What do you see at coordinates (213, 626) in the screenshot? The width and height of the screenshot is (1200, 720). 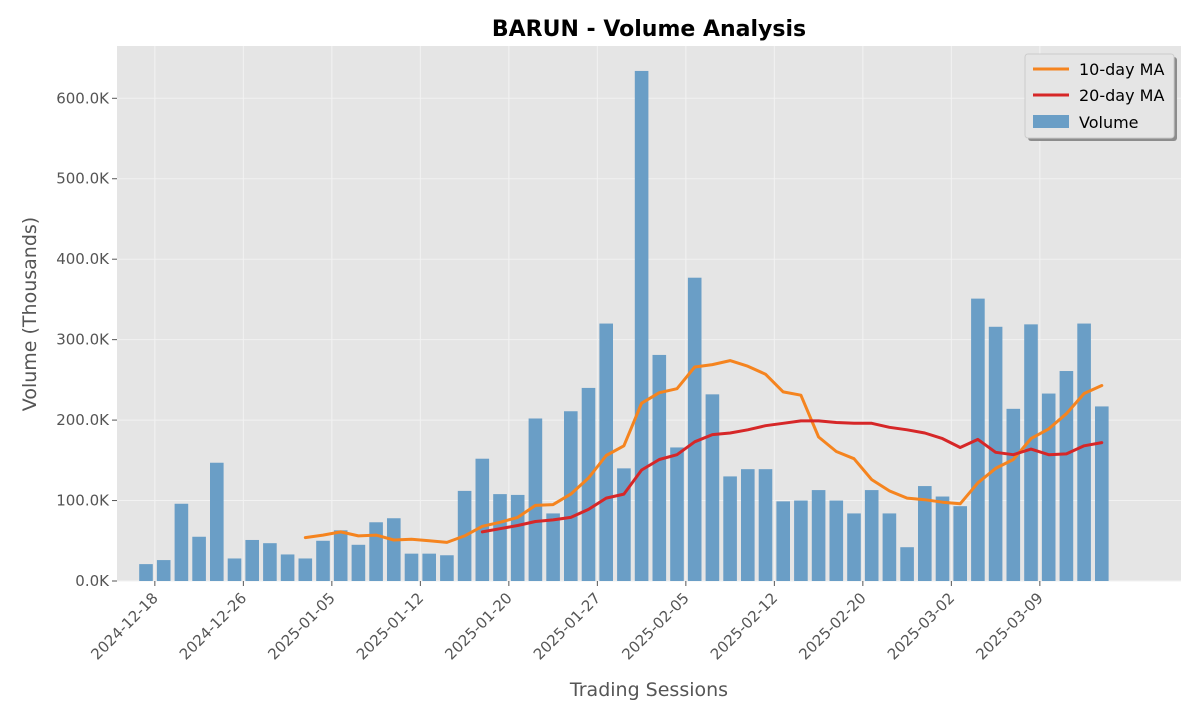 I see `x-tick-label: 2024-12-26` at bounding box center [213, 626].